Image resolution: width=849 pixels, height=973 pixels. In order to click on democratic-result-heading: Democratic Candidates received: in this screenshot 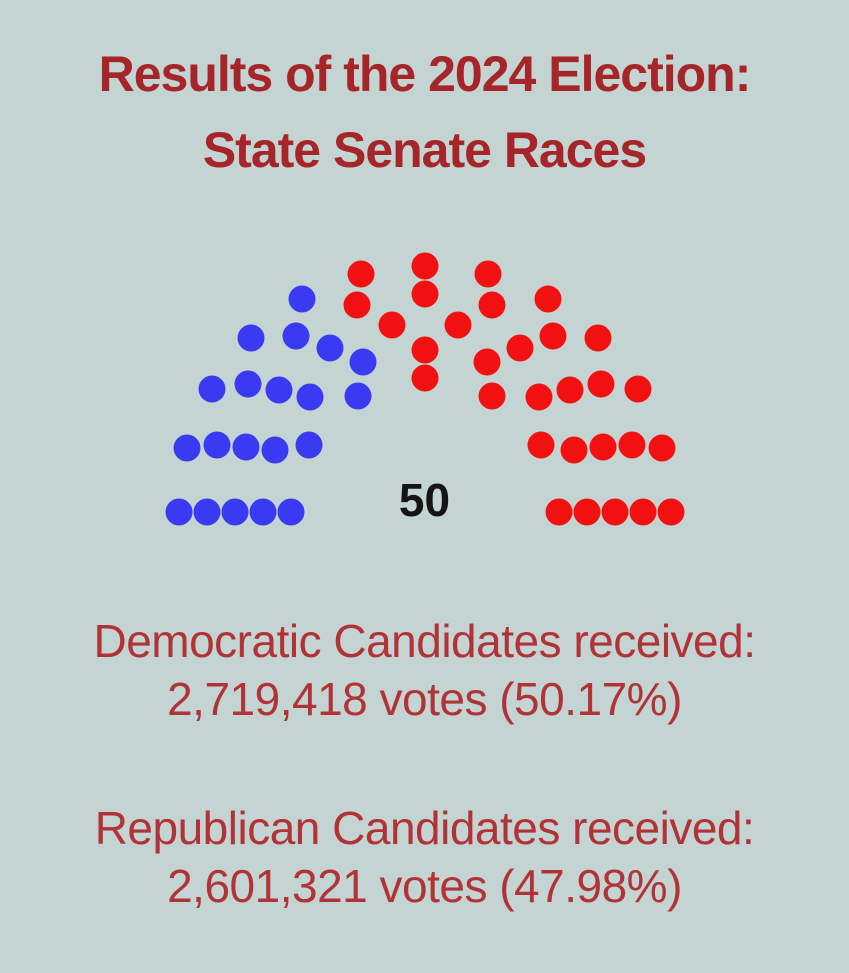, I will do `click(424, 641)`.